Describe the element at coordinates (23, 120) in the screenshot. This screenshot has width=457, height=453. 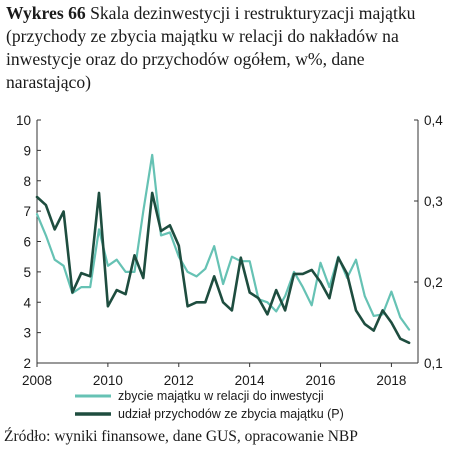
I see `left-tick-label: 10` at that location.